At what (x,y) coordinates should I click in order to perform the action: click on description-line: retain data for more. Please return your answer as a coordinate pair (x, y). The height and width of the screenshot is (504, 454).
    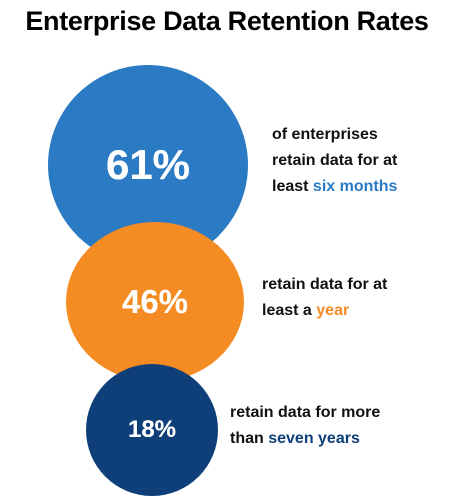
    Looking at the image, I should click on (305, 413).